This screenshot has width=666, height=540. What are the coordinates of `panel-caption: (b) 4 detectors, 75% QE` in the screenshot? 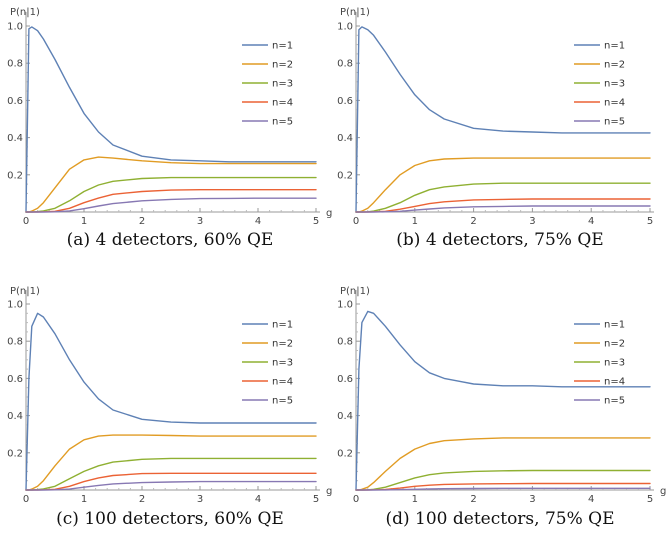 It's located at (499, 240).